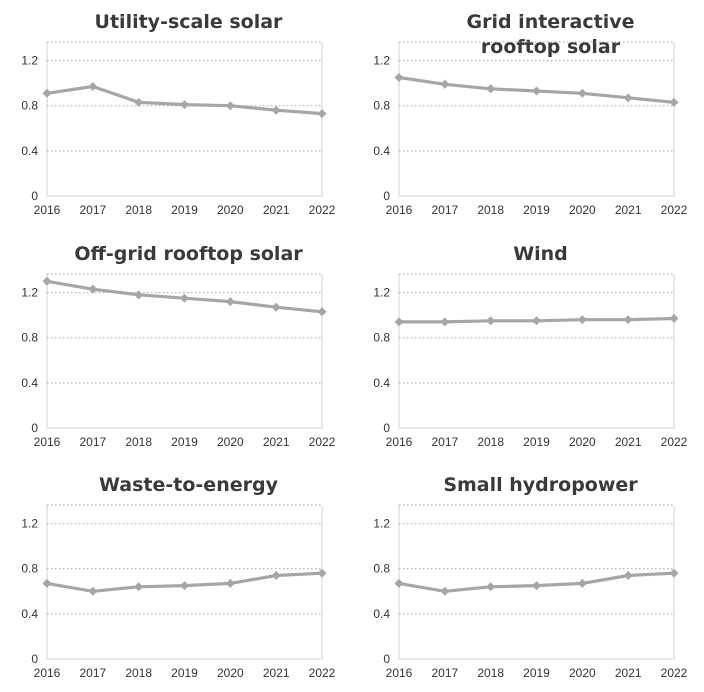 The image size is (704, 692). What do you see at coordinates (540, 254) in the screenshot?
I see `chart-title: Wind` at bounding box center [540, 254].